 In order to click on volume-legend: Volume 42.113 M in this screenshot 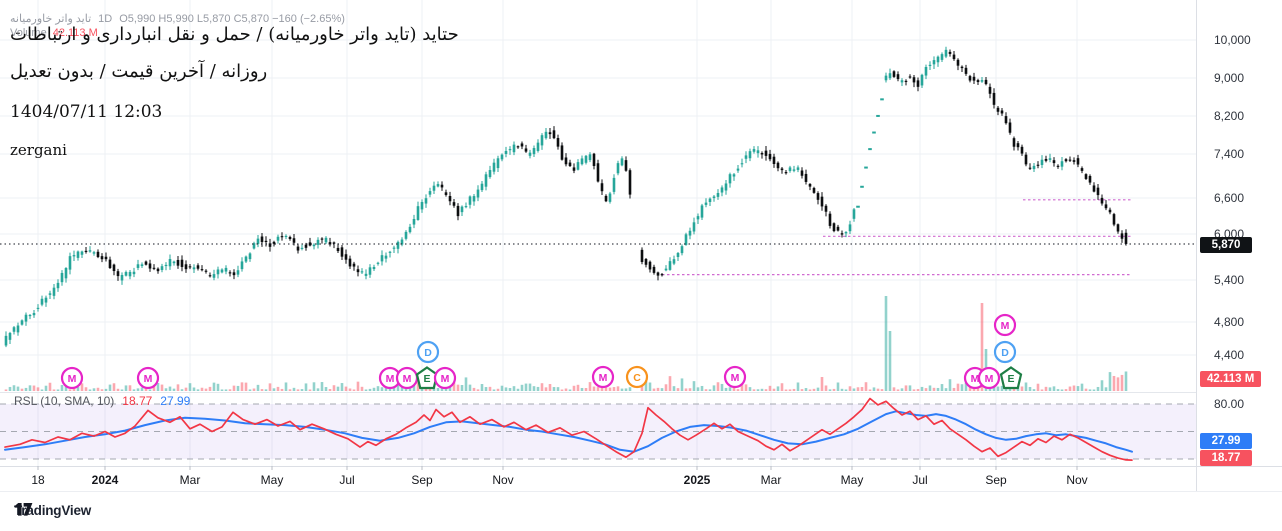, I will do `click(54, 33)`.